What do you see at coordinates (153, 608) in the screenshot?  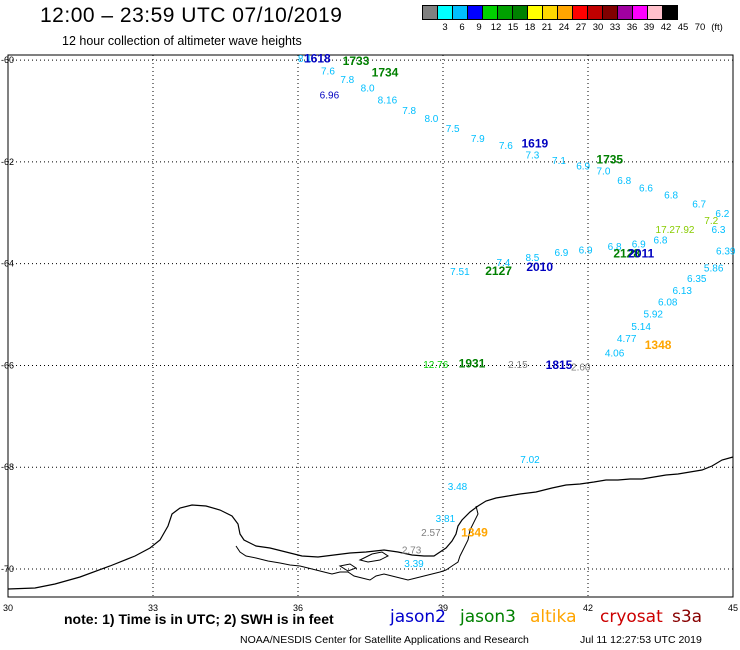 I see `lon-tick-label: 33` at bounding box center [153, 608].